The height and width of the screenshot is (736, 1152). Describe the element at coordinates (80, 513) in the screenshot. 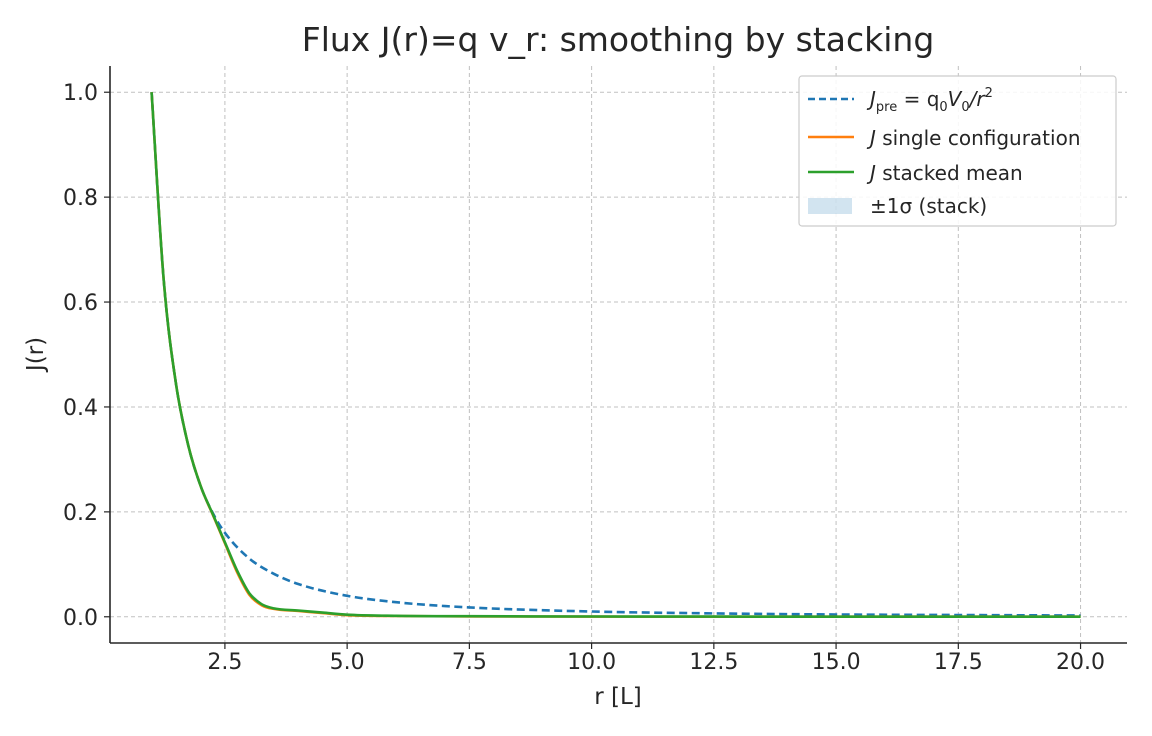

I see `y-tick-label: 0.2` at that location.